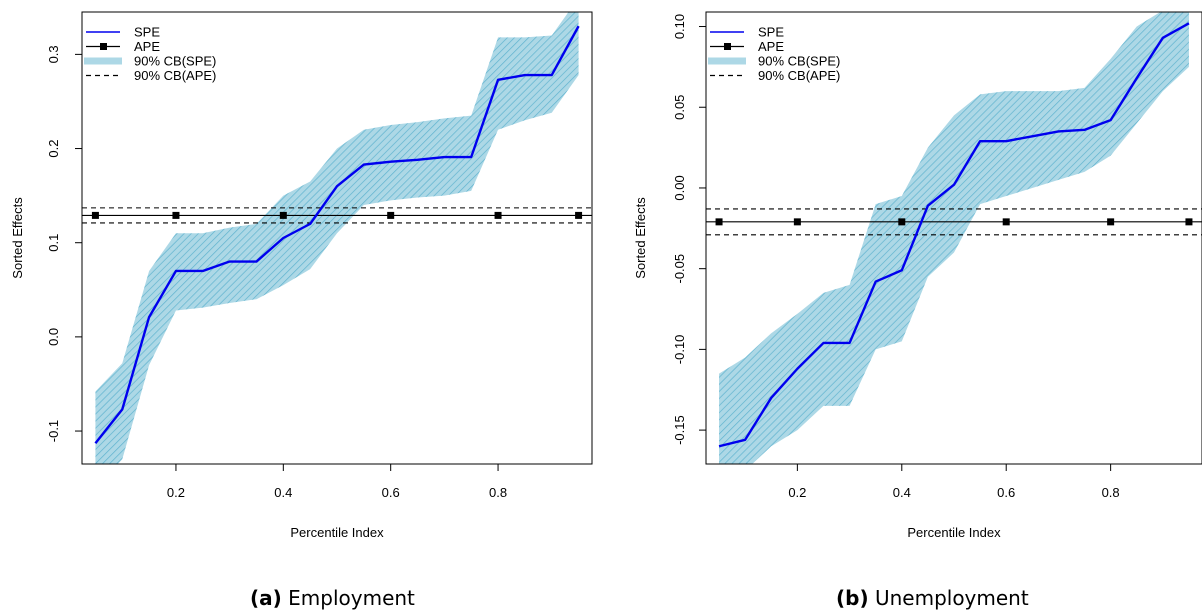  I want to click on y-tick-label: -0.10, so click(679, 350).